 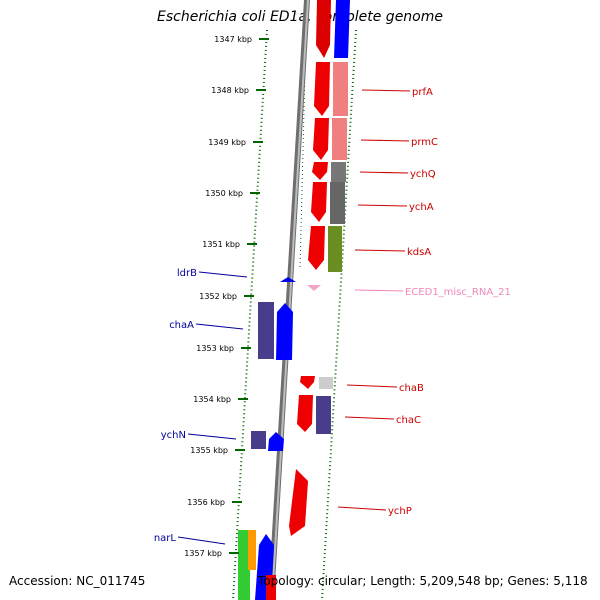 What do you see at coordinates (173, 435) in the screenshot?
I see `gene-label-ychN: ychN` at bounding box center [173, 435].